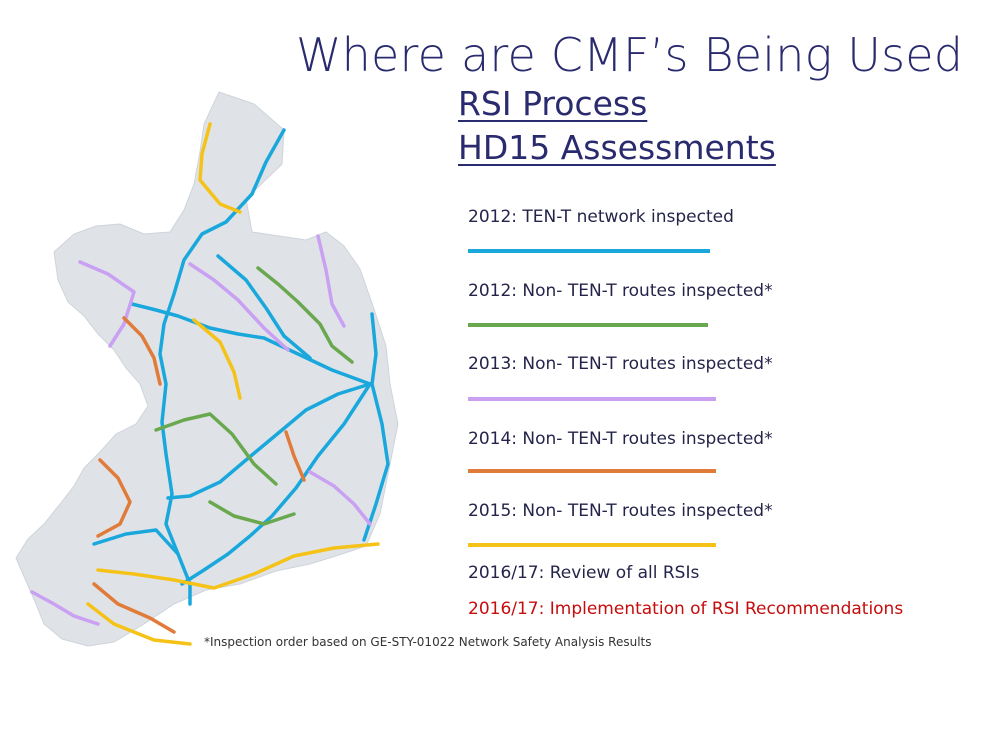 The width and height of the screenshot is (1008, 756). Describe the element at coordinates (620, 511) in the screenshot. I see `legend-label-2015-non-ten-t: 2015: Non- TEN-T routes inspected*` at that location.